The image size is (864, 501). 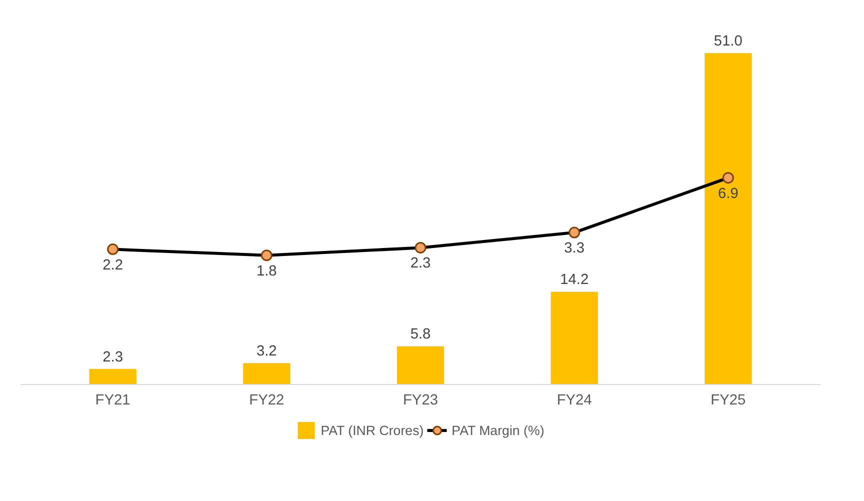 I want to click on data-label: 2.2, so click(x=112, y=265).